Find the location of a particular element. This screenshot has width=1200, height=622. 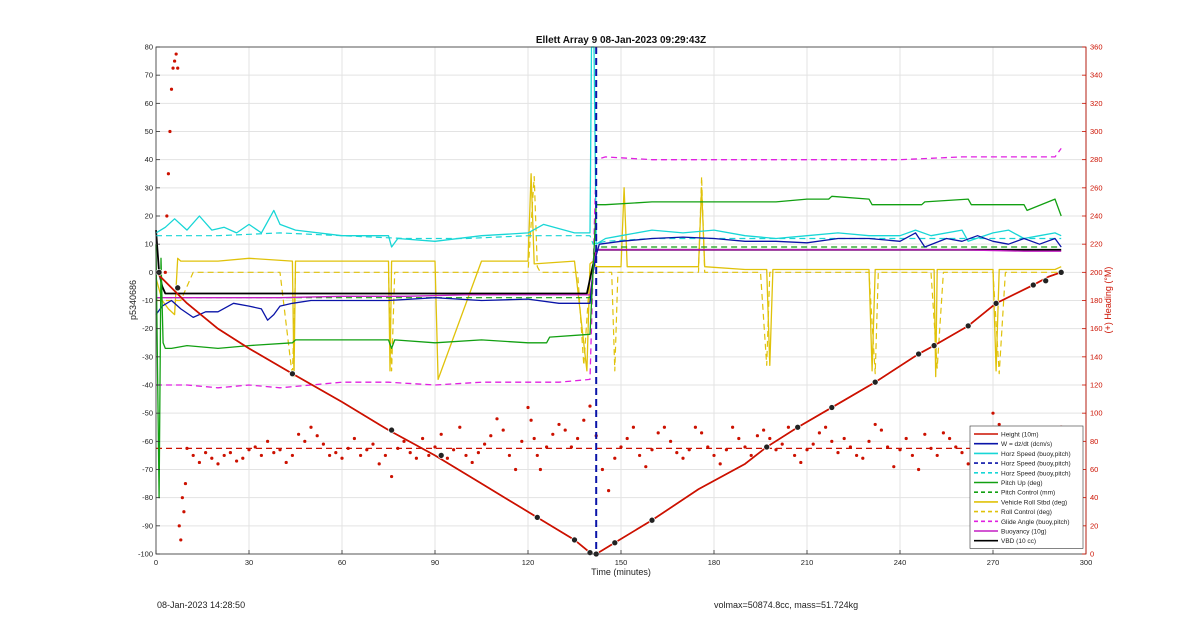

y-right-tick-label: 300 is located at coordinates (1096, 131).